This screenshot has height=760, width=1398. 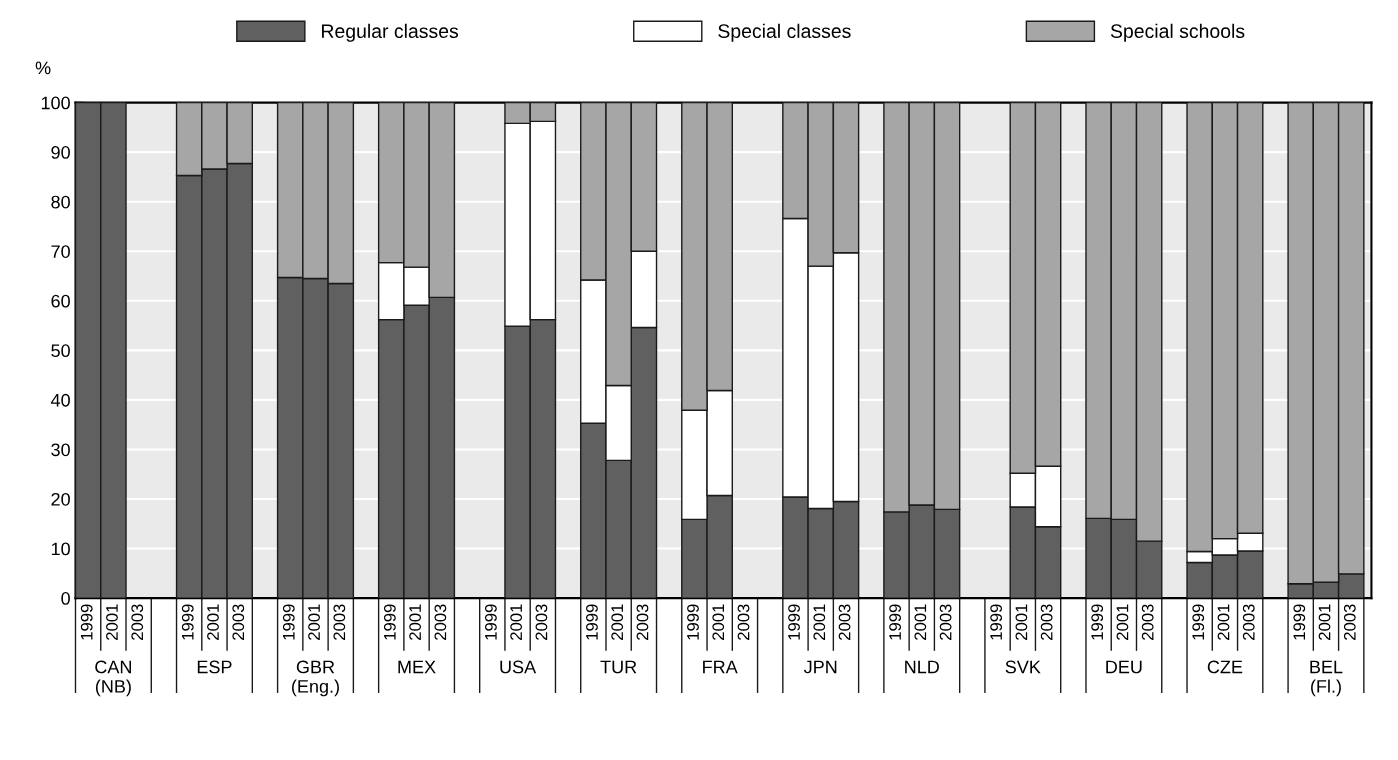 I want to click on text: MEX, so click(x=417, y=667).